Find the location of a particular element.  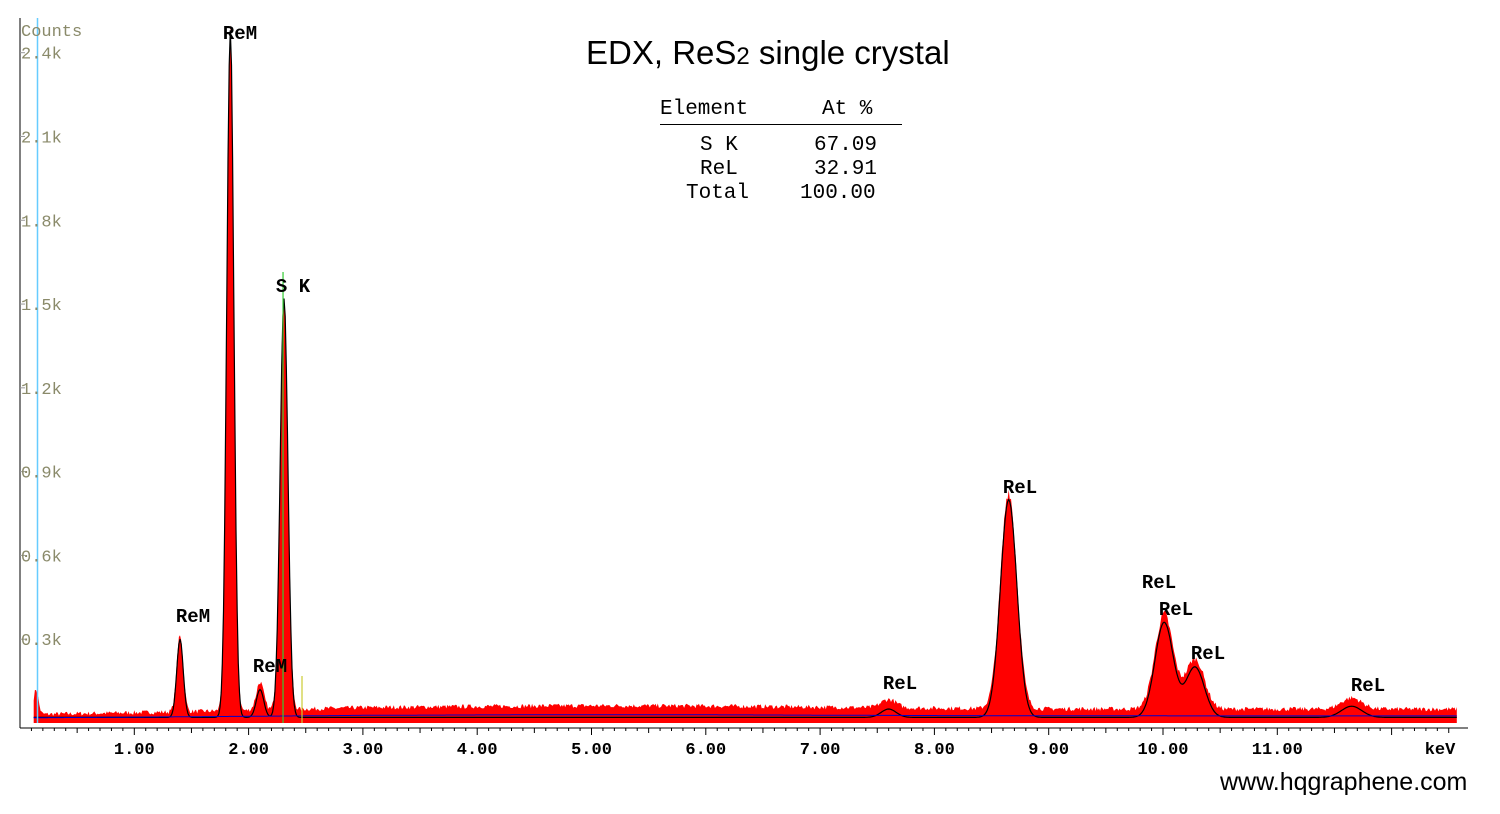

x-tick-label: 4.00 is located at coordinates (477, 750).